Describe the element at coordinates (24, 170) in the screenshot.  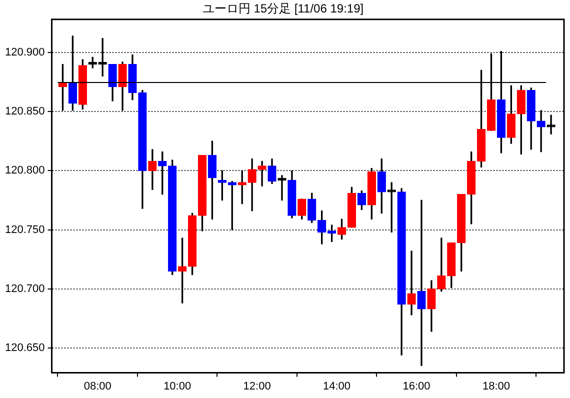
I see `y-tick-label: 120.800` at that location.